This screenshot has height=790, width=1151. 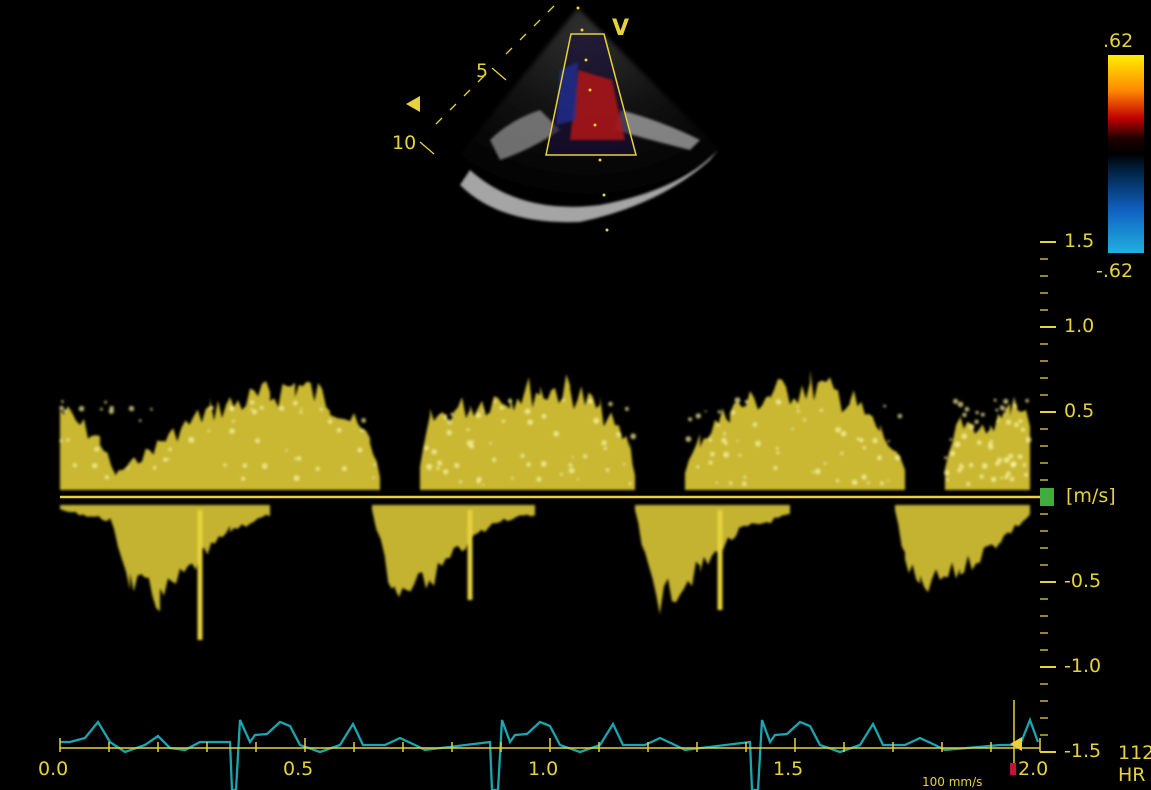 I want to click on color-bar-max-label: .62, so click(x=1118, y=41).